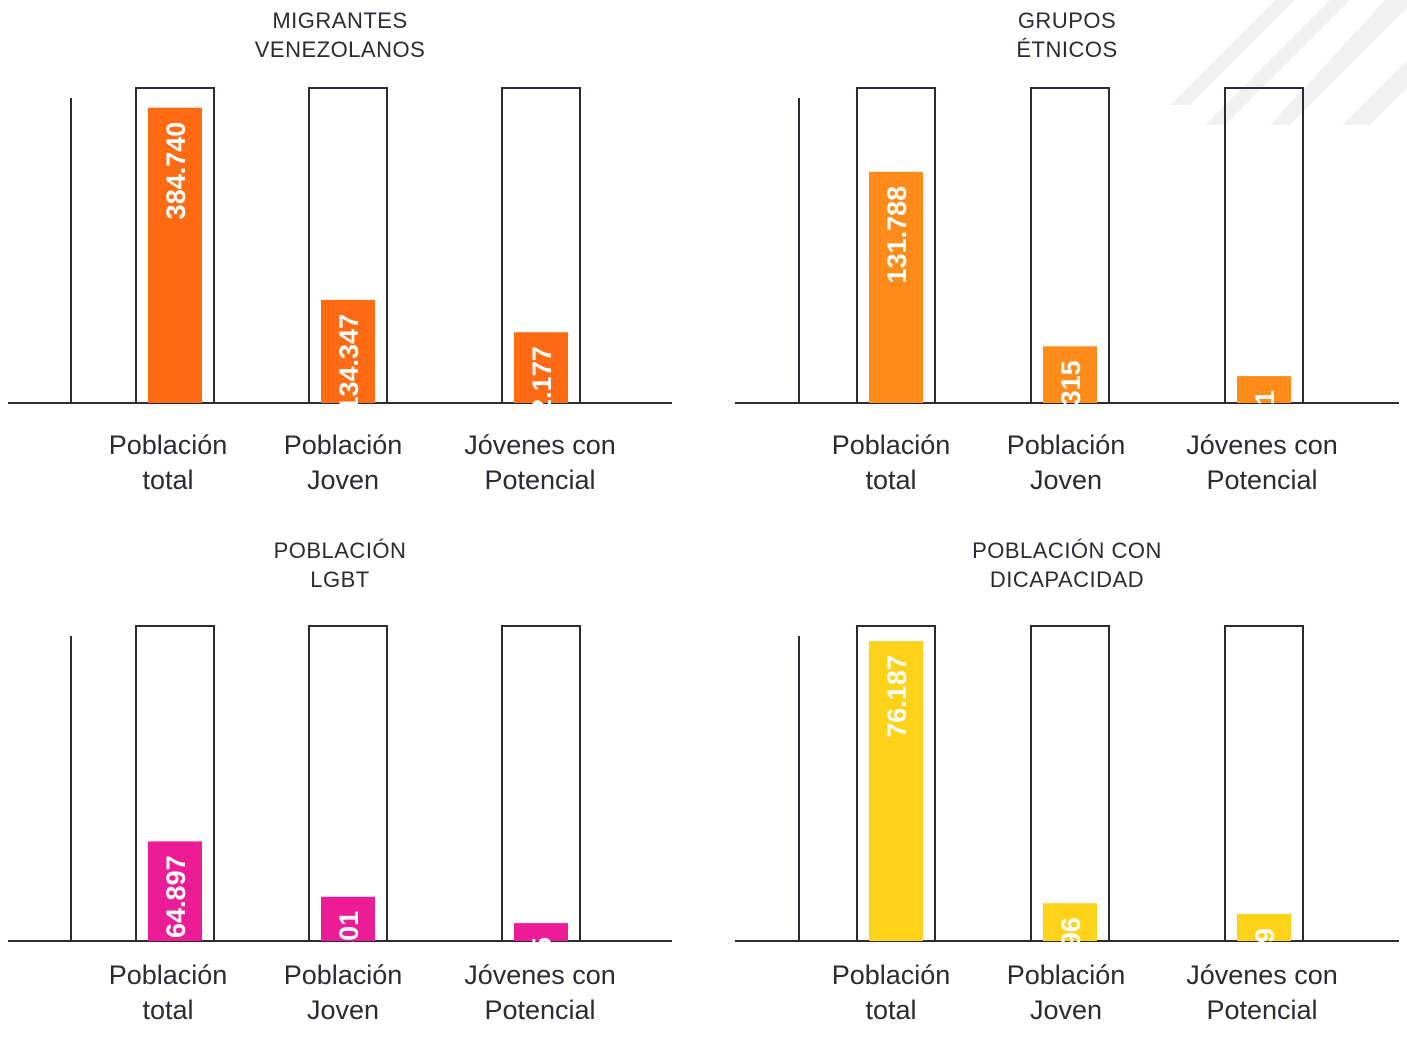 Image resolution: width=1407 pixels, height=1050 pixels. Describe the element at coordinates (542, 977) in the screenshot. I see `bar-value-label: 11.665` at that location.